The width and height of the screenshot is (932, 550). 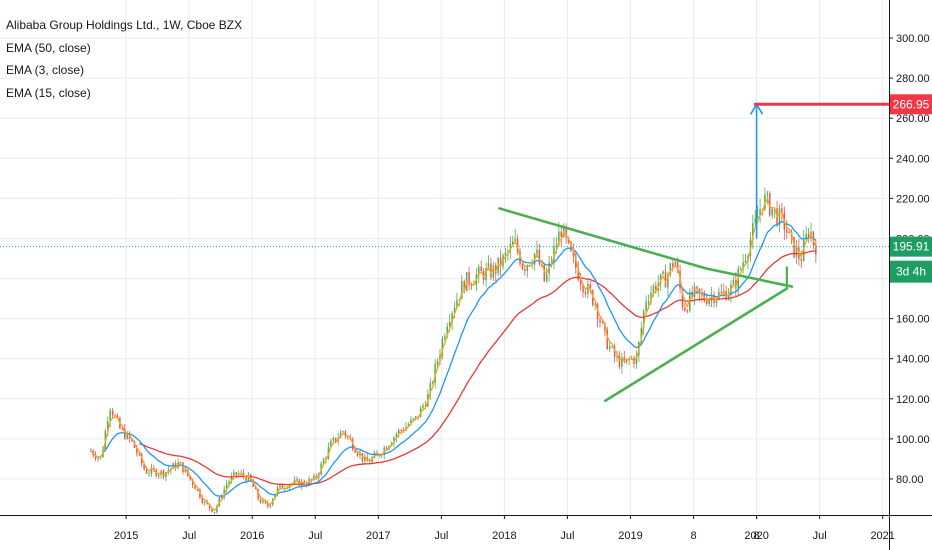 I want to click on upper-triangle-line, so click(x=603, y=238).